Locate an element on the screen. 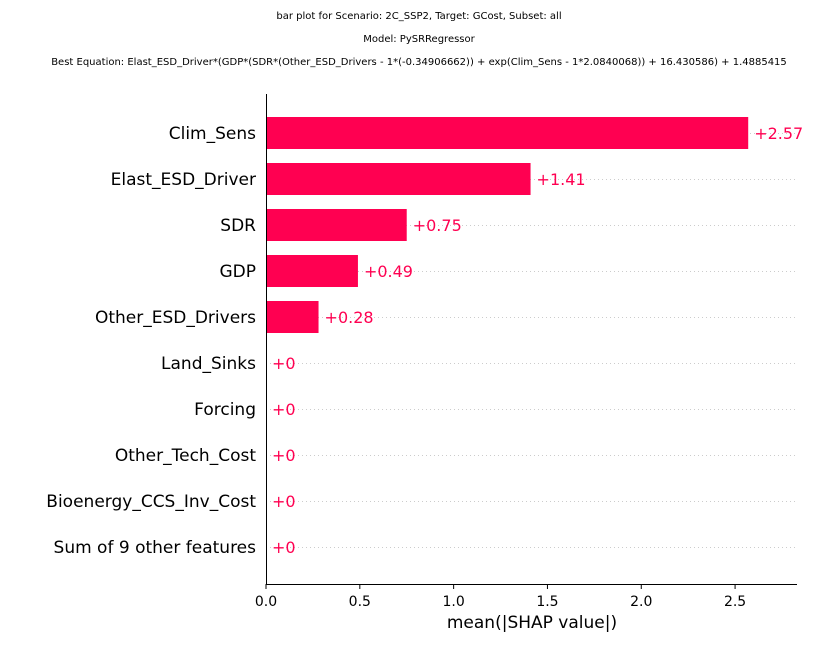  x-axis-label: mean(|SHAP value|) is located at coordinates (532, 623).